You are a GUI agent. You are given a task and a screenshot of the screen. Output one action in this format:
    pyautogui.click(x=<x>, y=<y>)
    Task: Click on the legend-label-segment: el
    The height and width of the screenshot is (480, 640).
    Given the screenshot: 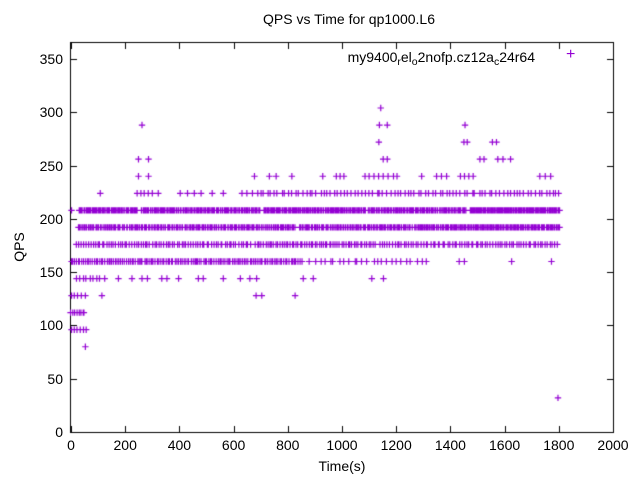 What is the action you would take?
    pyautogui.click(x=406, y=57)
    